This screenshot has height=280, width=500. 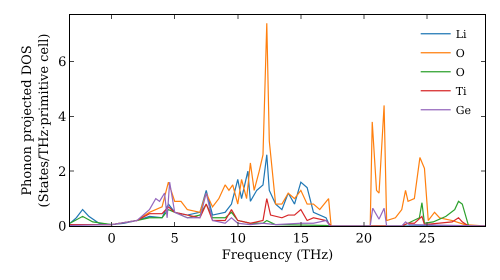 What do you see at coordinates (463, 111) in the screenshot?
I see `legend-label: Ge` at bounding box center [463, 111].